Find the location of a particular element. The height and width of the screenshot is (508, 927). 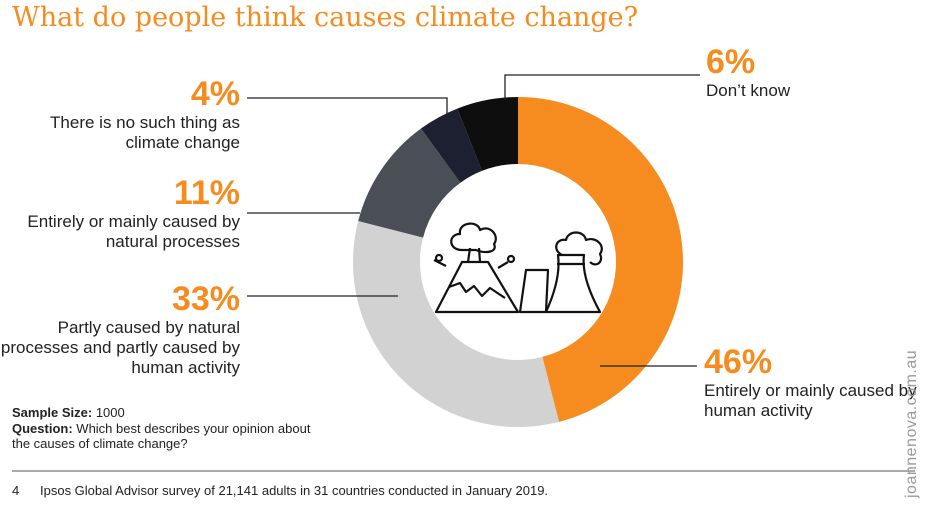

note-value: 1000 is located at coordinates (110, 412).